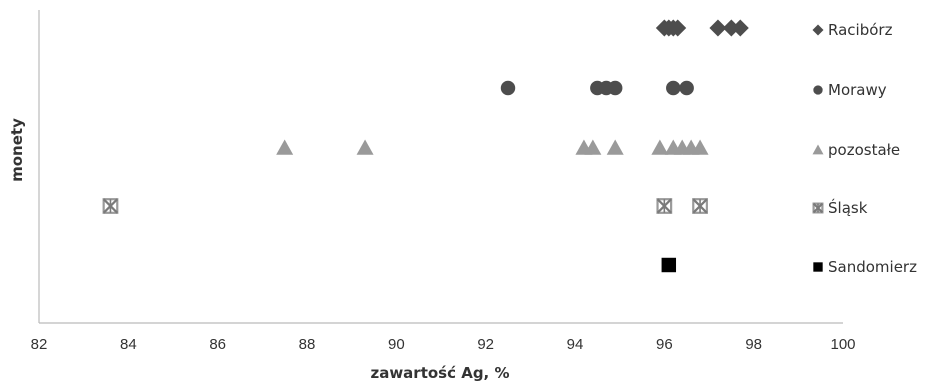  What do you see at coordinates (857, 90) in the screenshot?
I see `legend-label: Morawy` at bounding box center [857, 90].